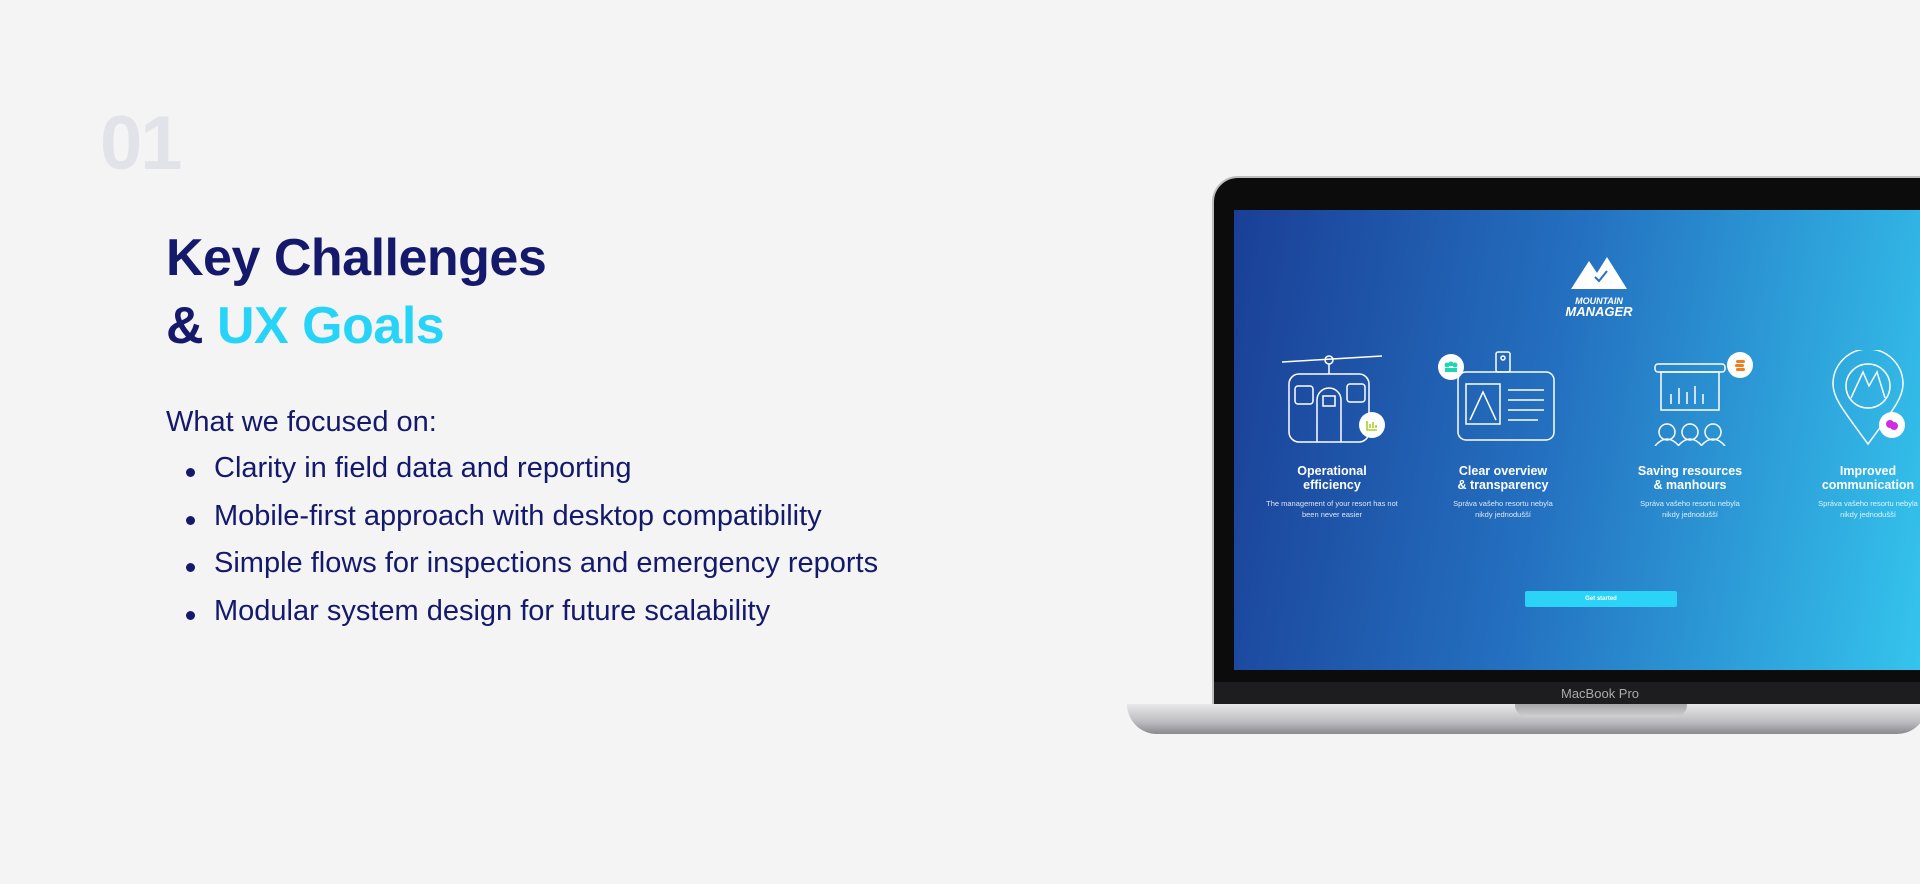 The image size is (1920, 884). What do you see at coordinates (1503, 471) in the screenshot?
I see `feature-title: Clear overview` at bounding box center [1503, 471].